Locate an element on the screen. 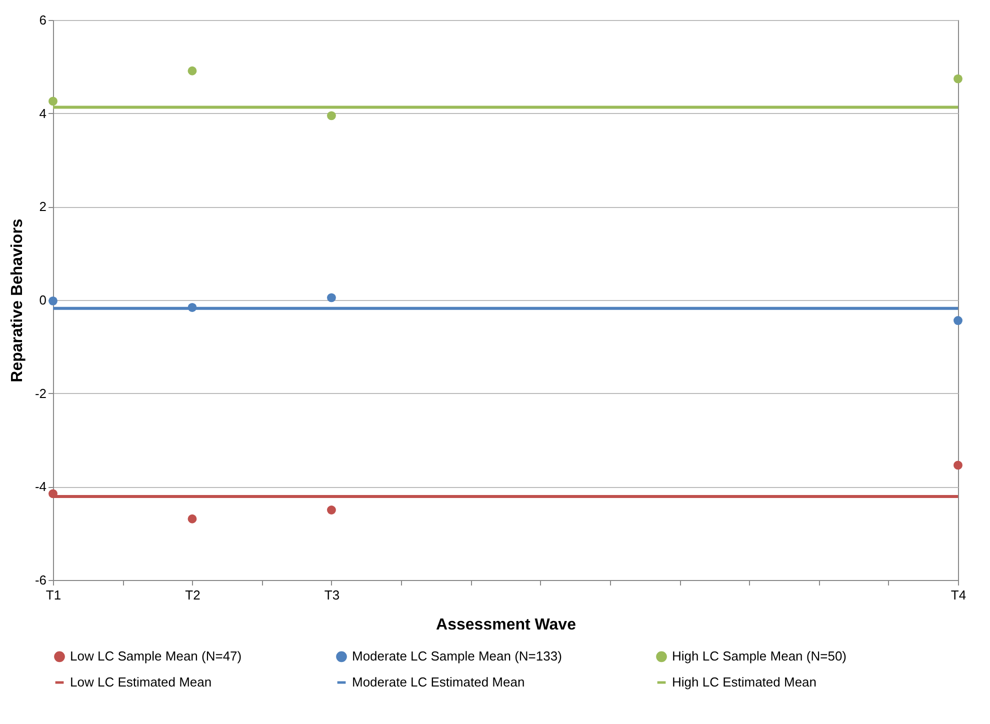 This screenshot has height=724, width=990. y-axis-title: Reparative Behaviors is located at coordinates (17, 300).